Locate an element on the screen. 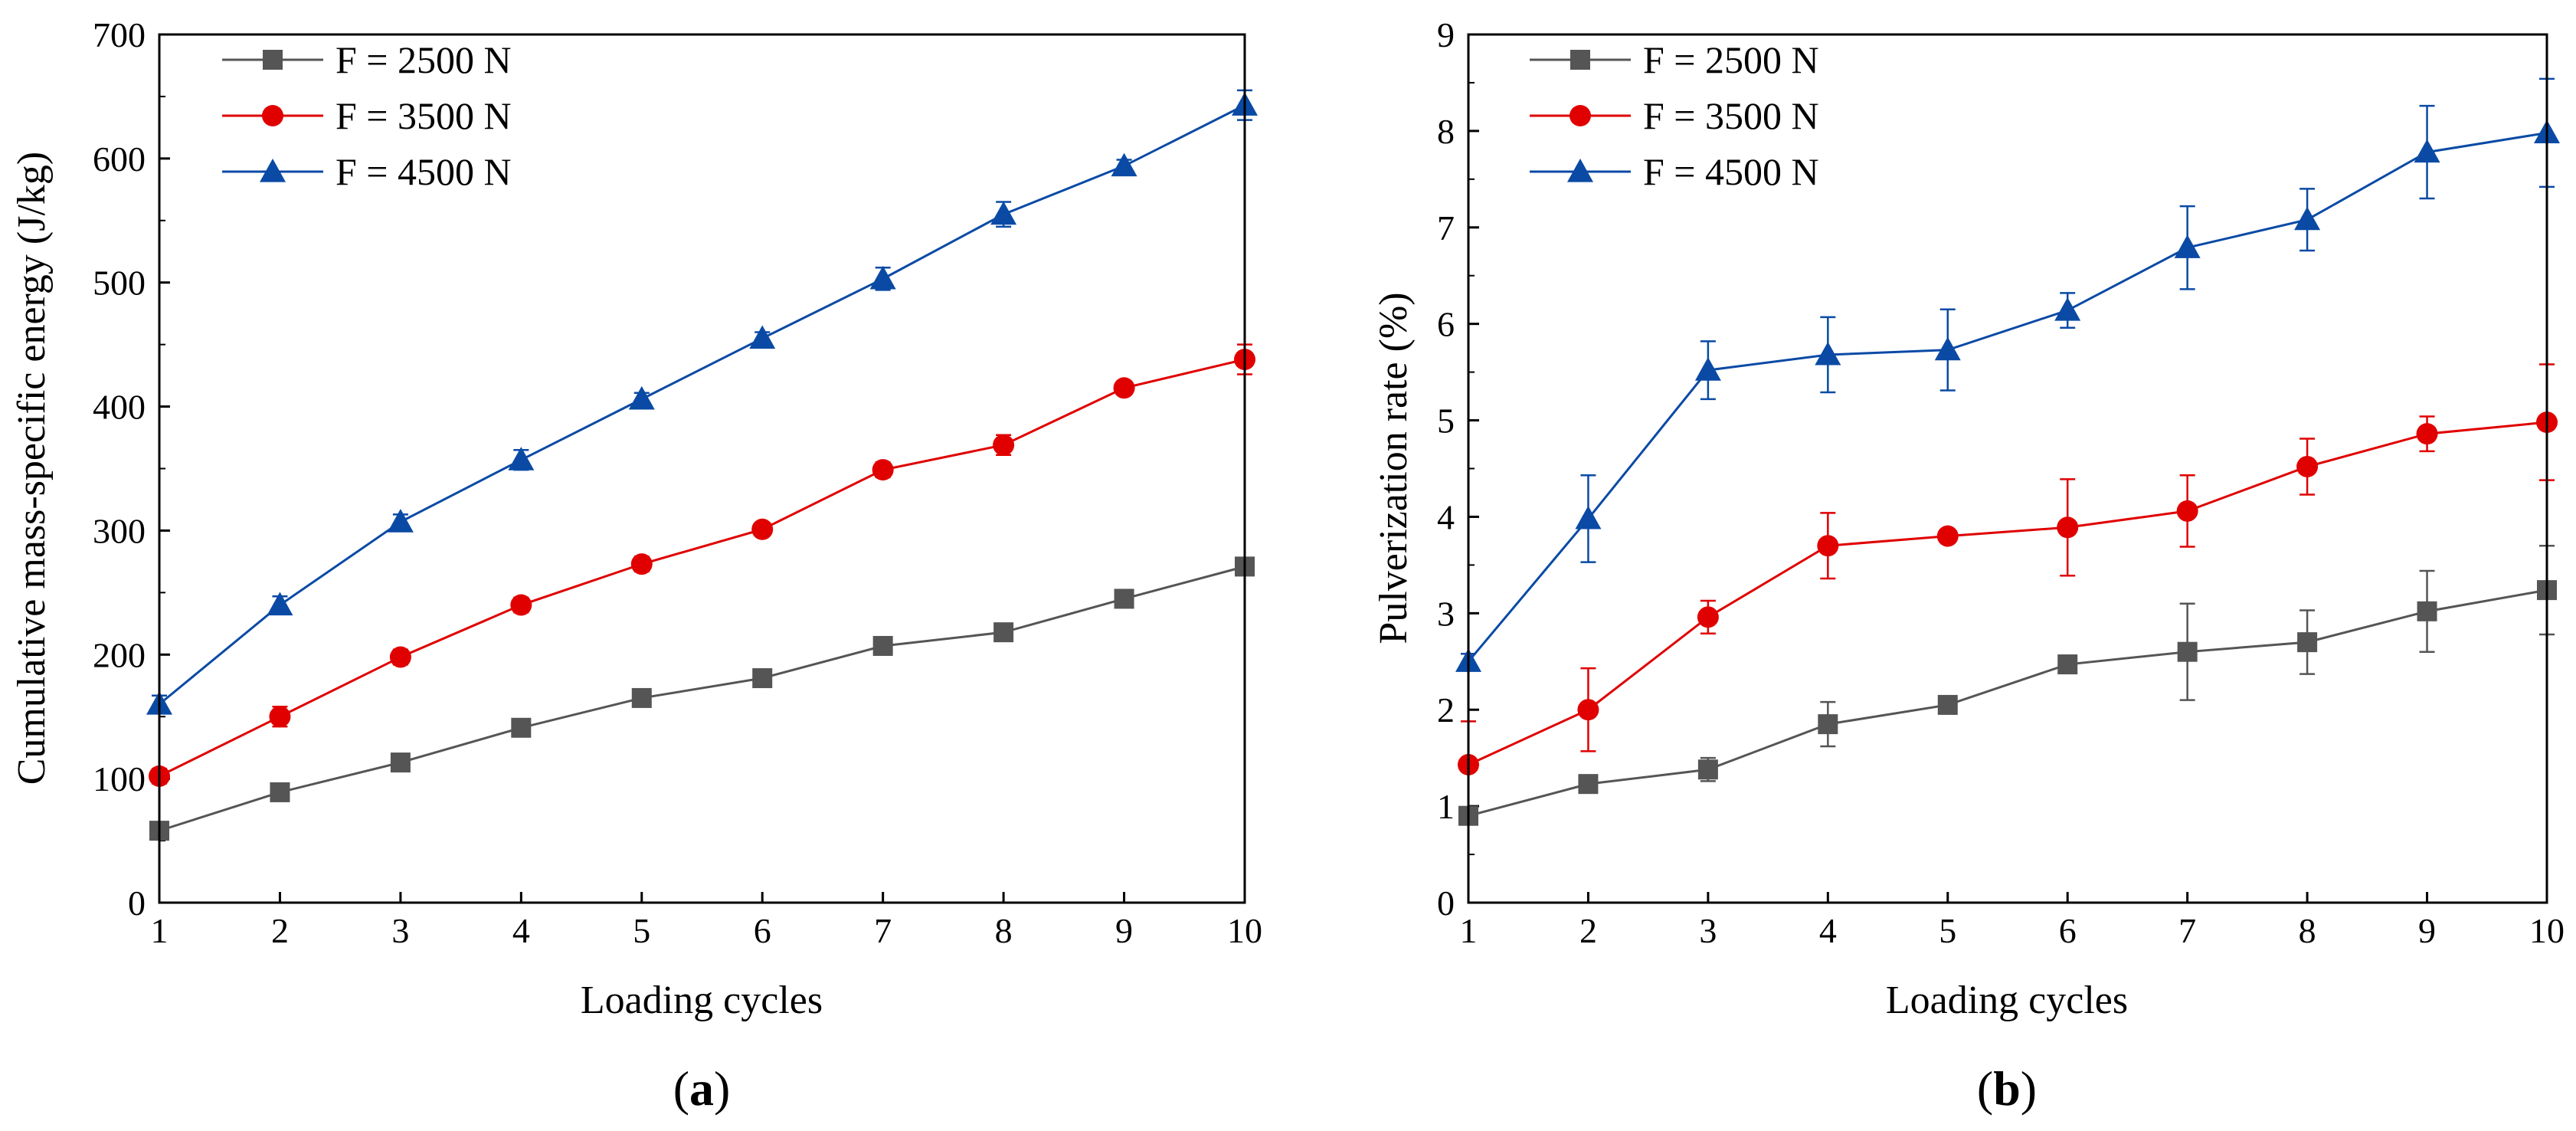 Image resolution: width=2576 pixels, height=1131 pixels. chart-b-y-tick-label: 2 is located at coordinates (1446, 709).